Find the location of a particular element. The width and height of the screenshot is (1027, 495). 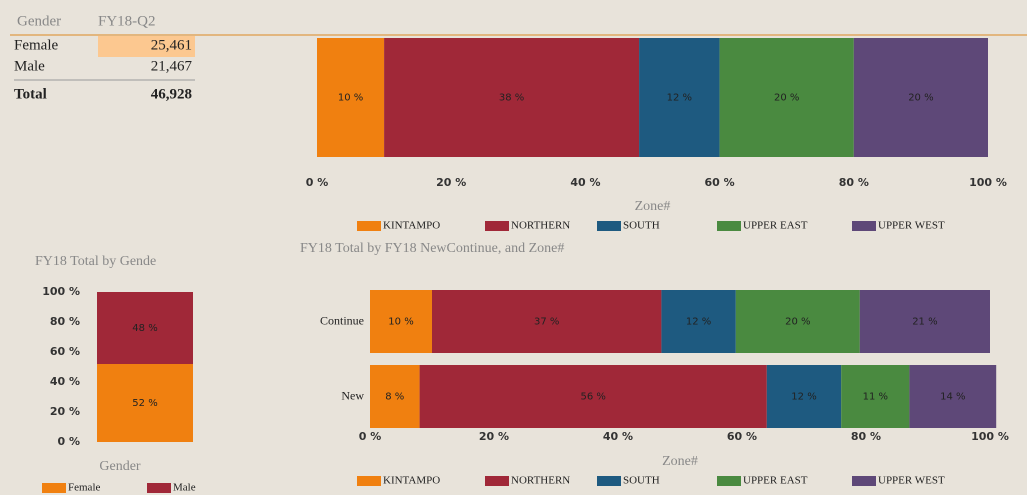

table-total: Total is located at coordinates (30, 94).